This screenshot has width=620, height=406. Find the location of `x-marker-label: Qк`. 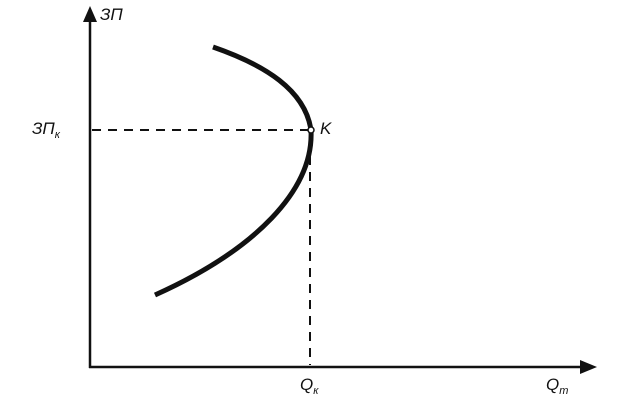

x-marker-label: Qк is located at coordinates (309, 386).